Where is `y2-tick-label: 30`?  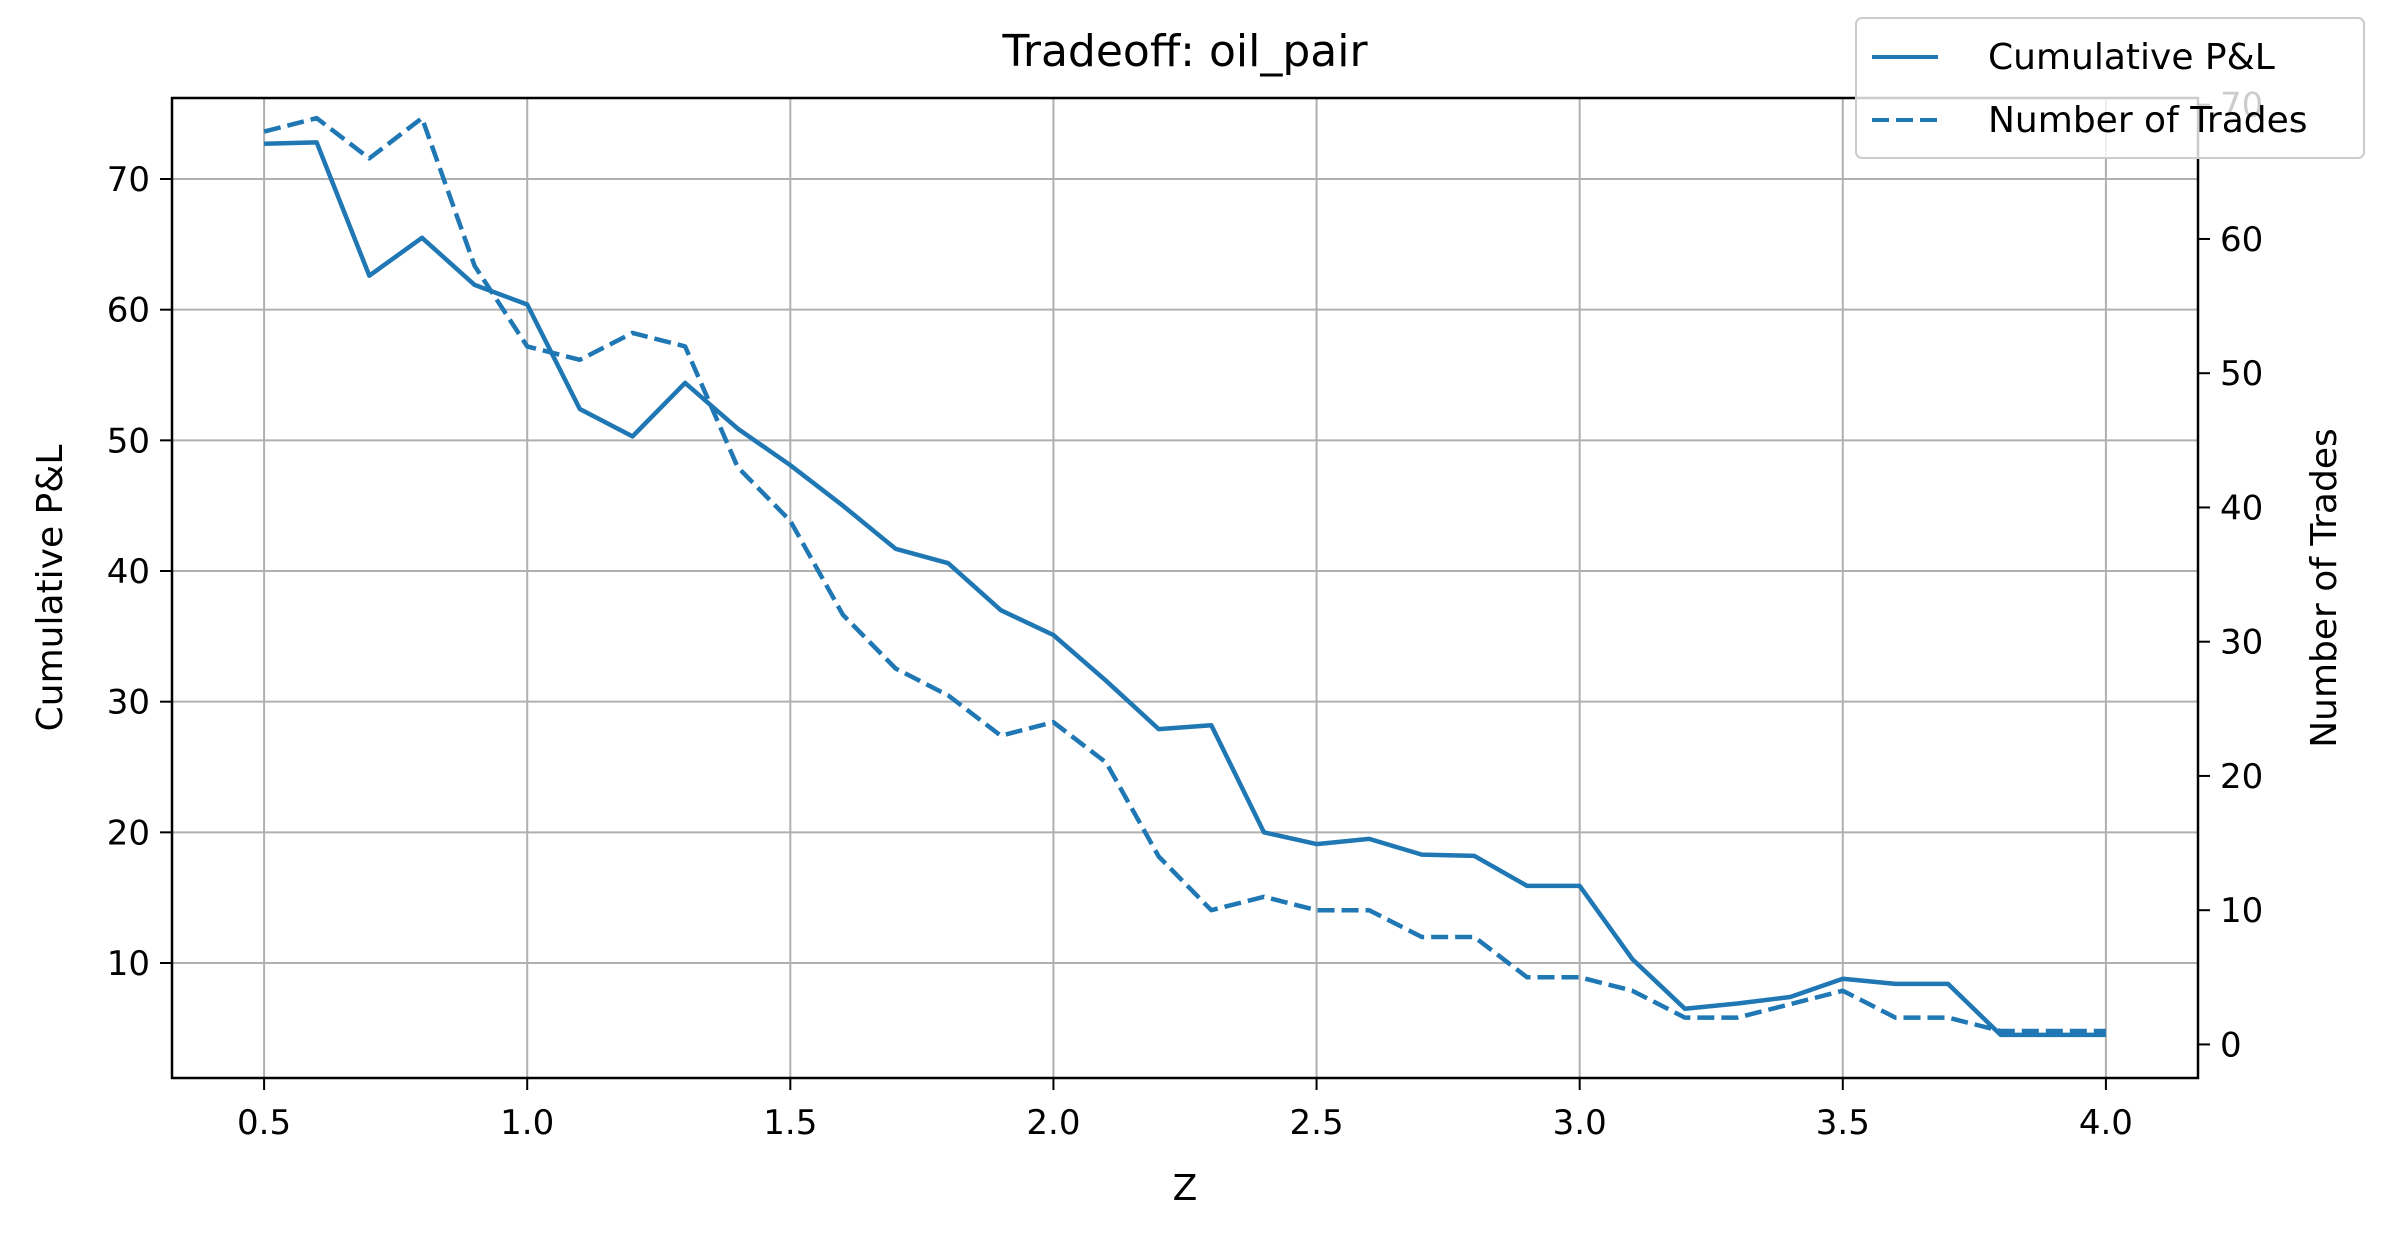
y2-tick-label: 30 is located at coordinates (2241, 643).